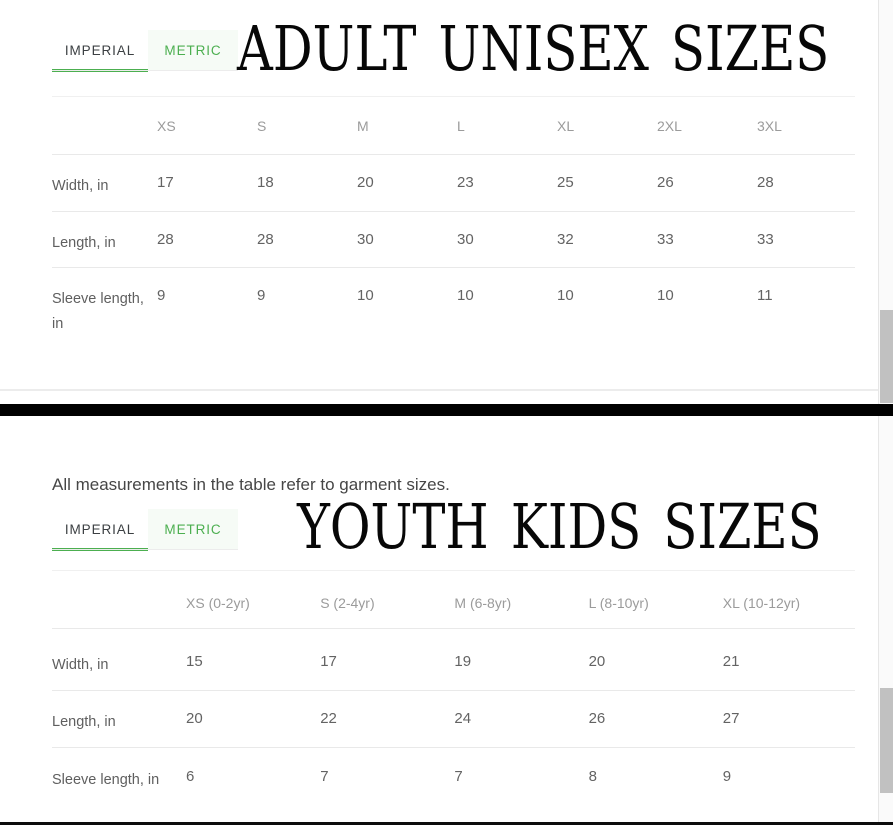 The image size is (893, 825). I want to click on table-row-width: Width, in 17 18 20 23 25 26 28, so click(453, 182).